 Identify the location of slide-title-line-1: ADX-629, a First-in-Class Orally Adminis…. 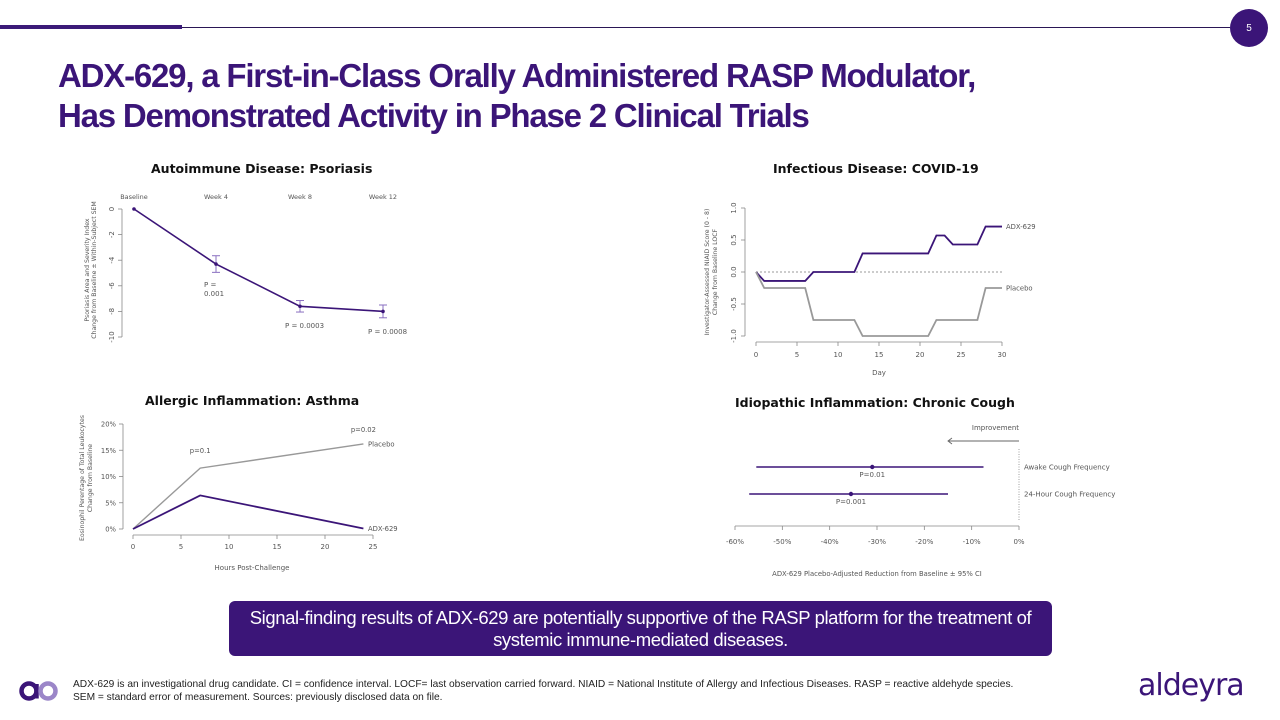
(517, 75).